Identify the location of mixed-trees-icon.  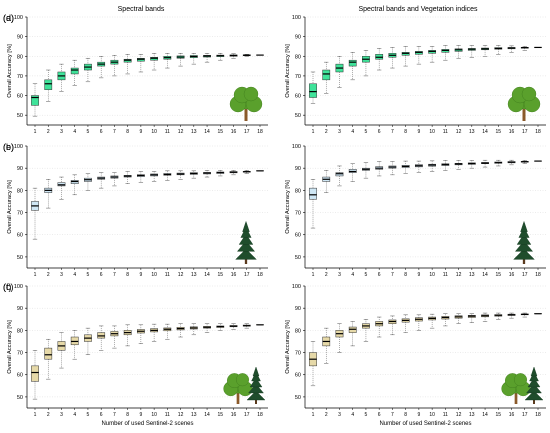
(244, 385).